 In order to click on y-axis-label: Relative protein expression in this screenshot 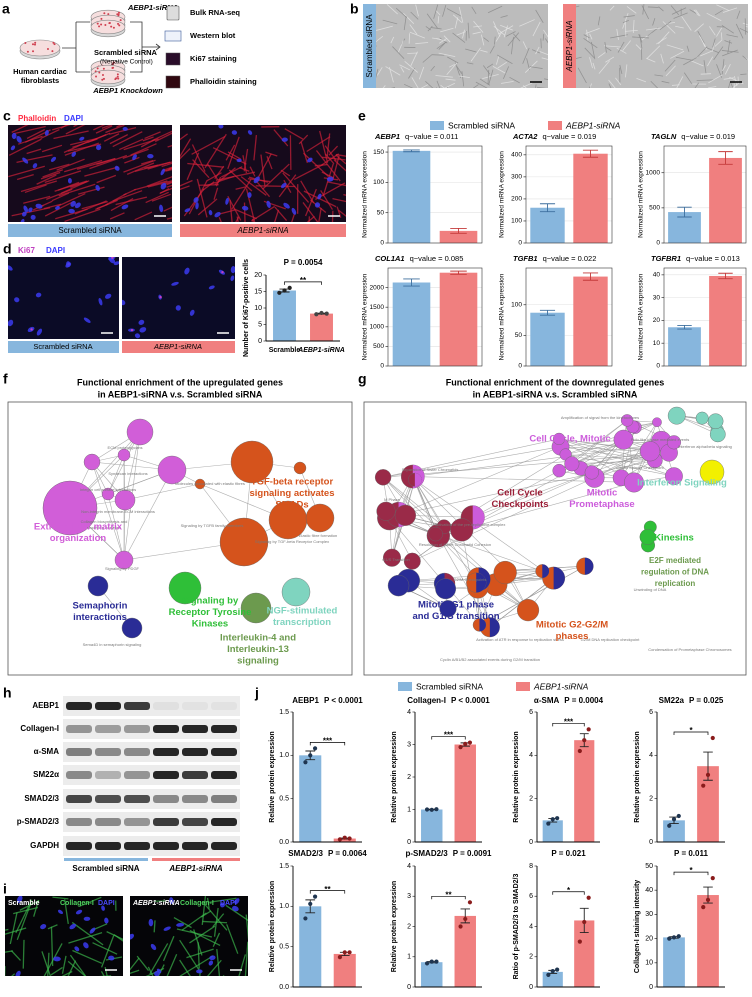, I will do `click(272, 776)`.